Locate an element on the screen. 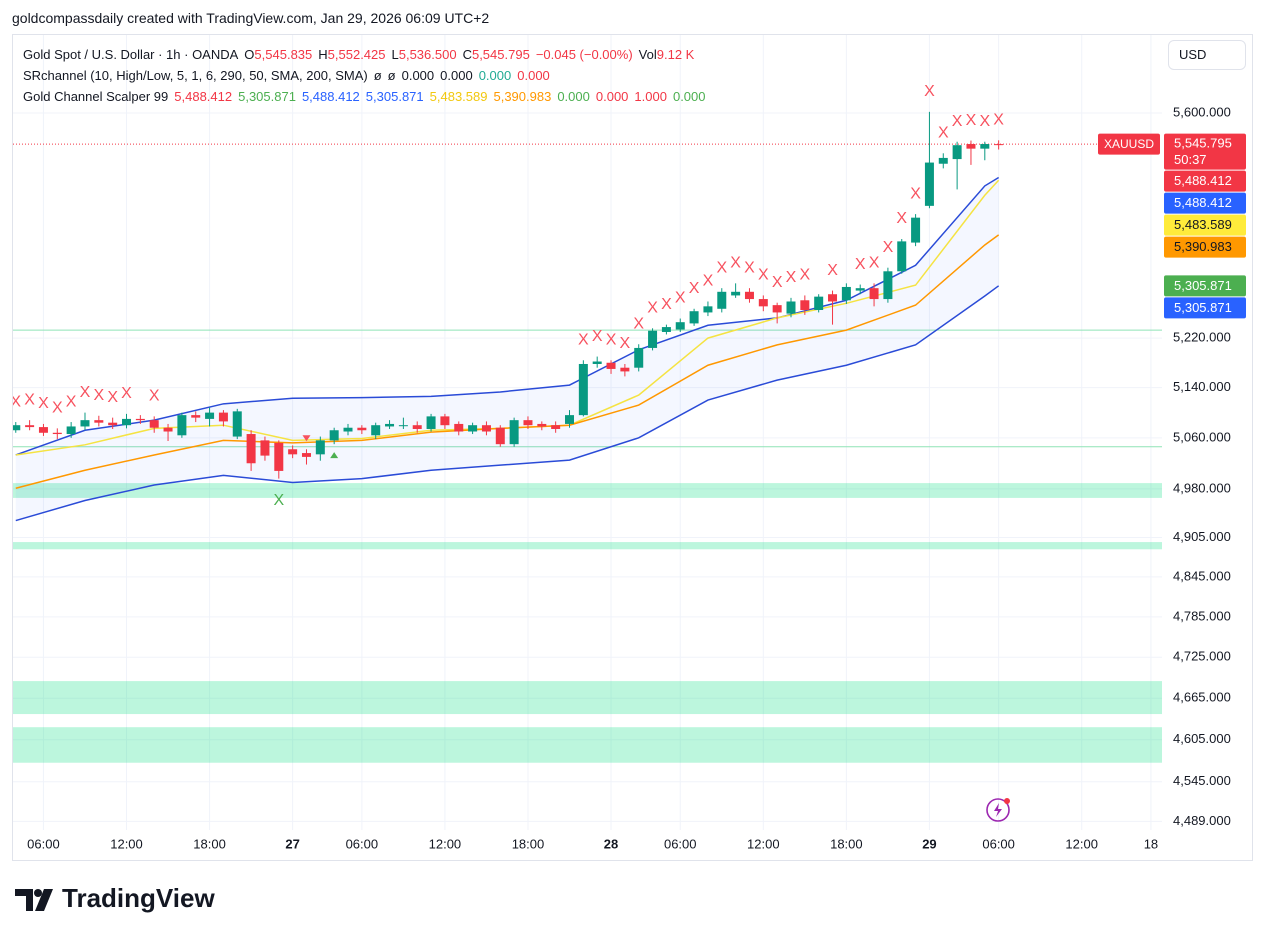 The height and width of the screenshot is (937, 1265). y-tick-label: 5,600.000 is located at coordinates (1202, 111).